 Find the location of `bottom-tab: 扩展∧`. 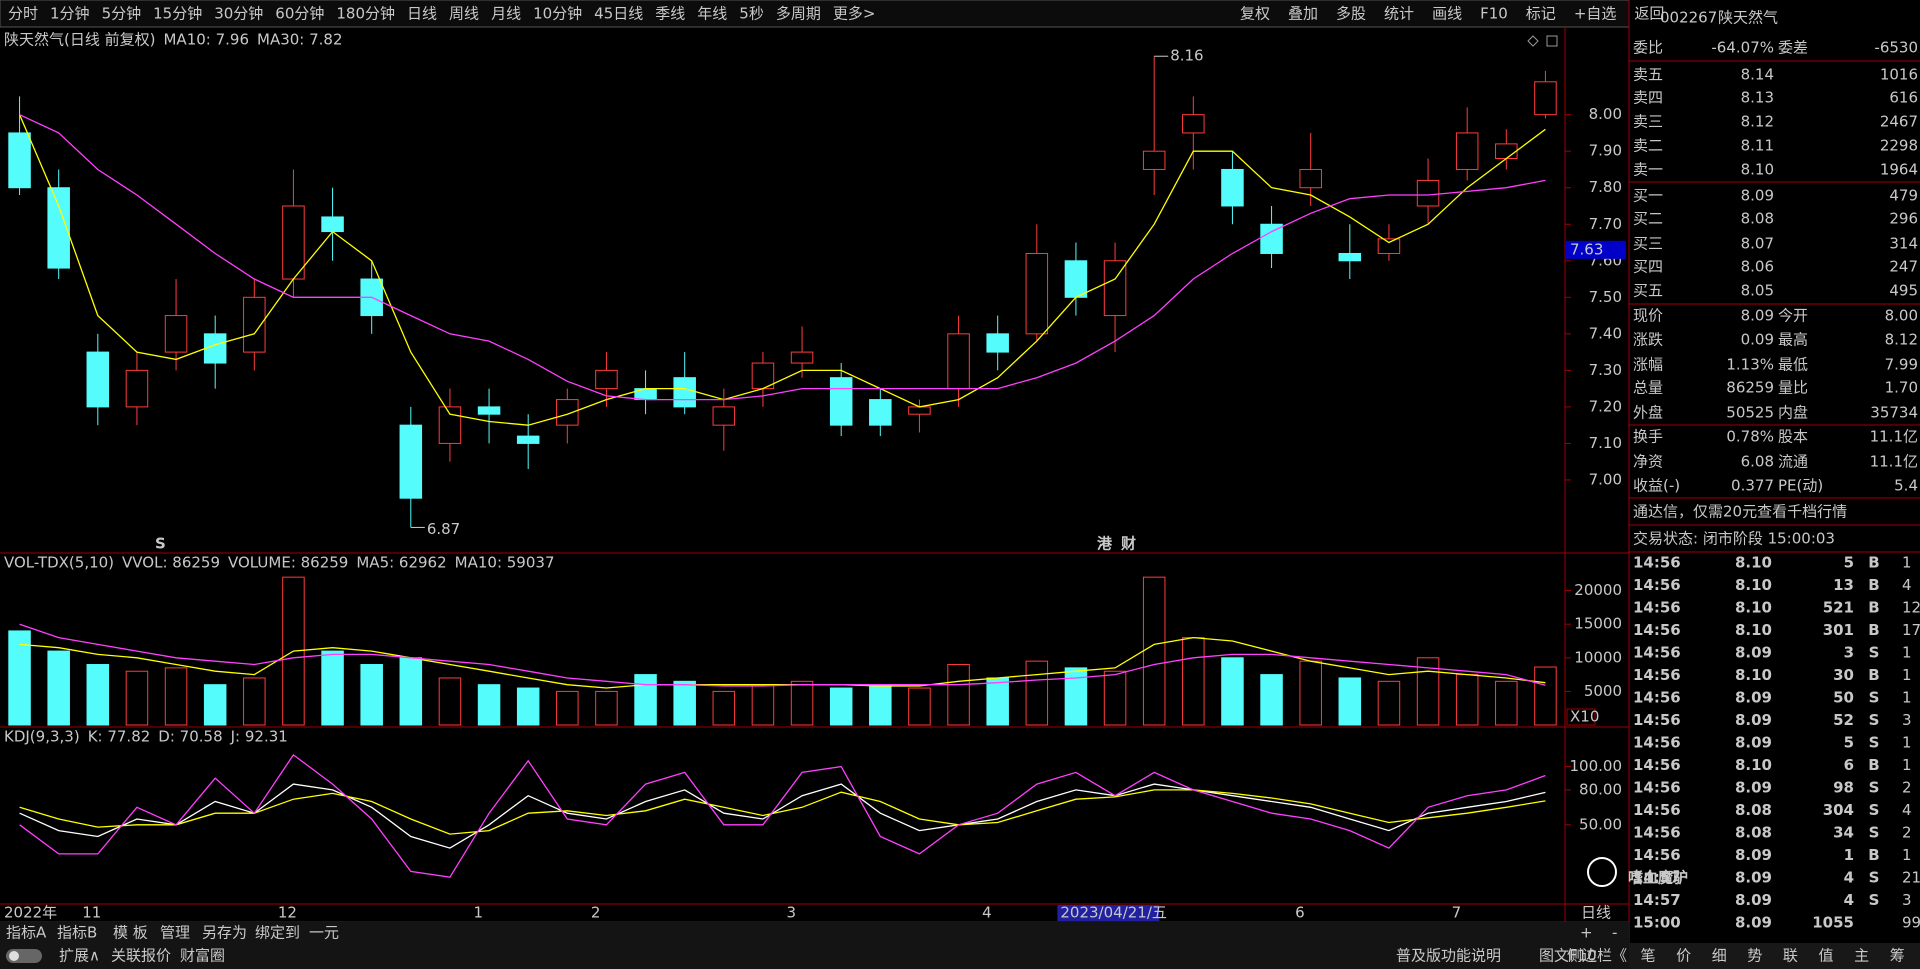

bottom-tab: 扩展∧ is located at coordinates (79, 956).